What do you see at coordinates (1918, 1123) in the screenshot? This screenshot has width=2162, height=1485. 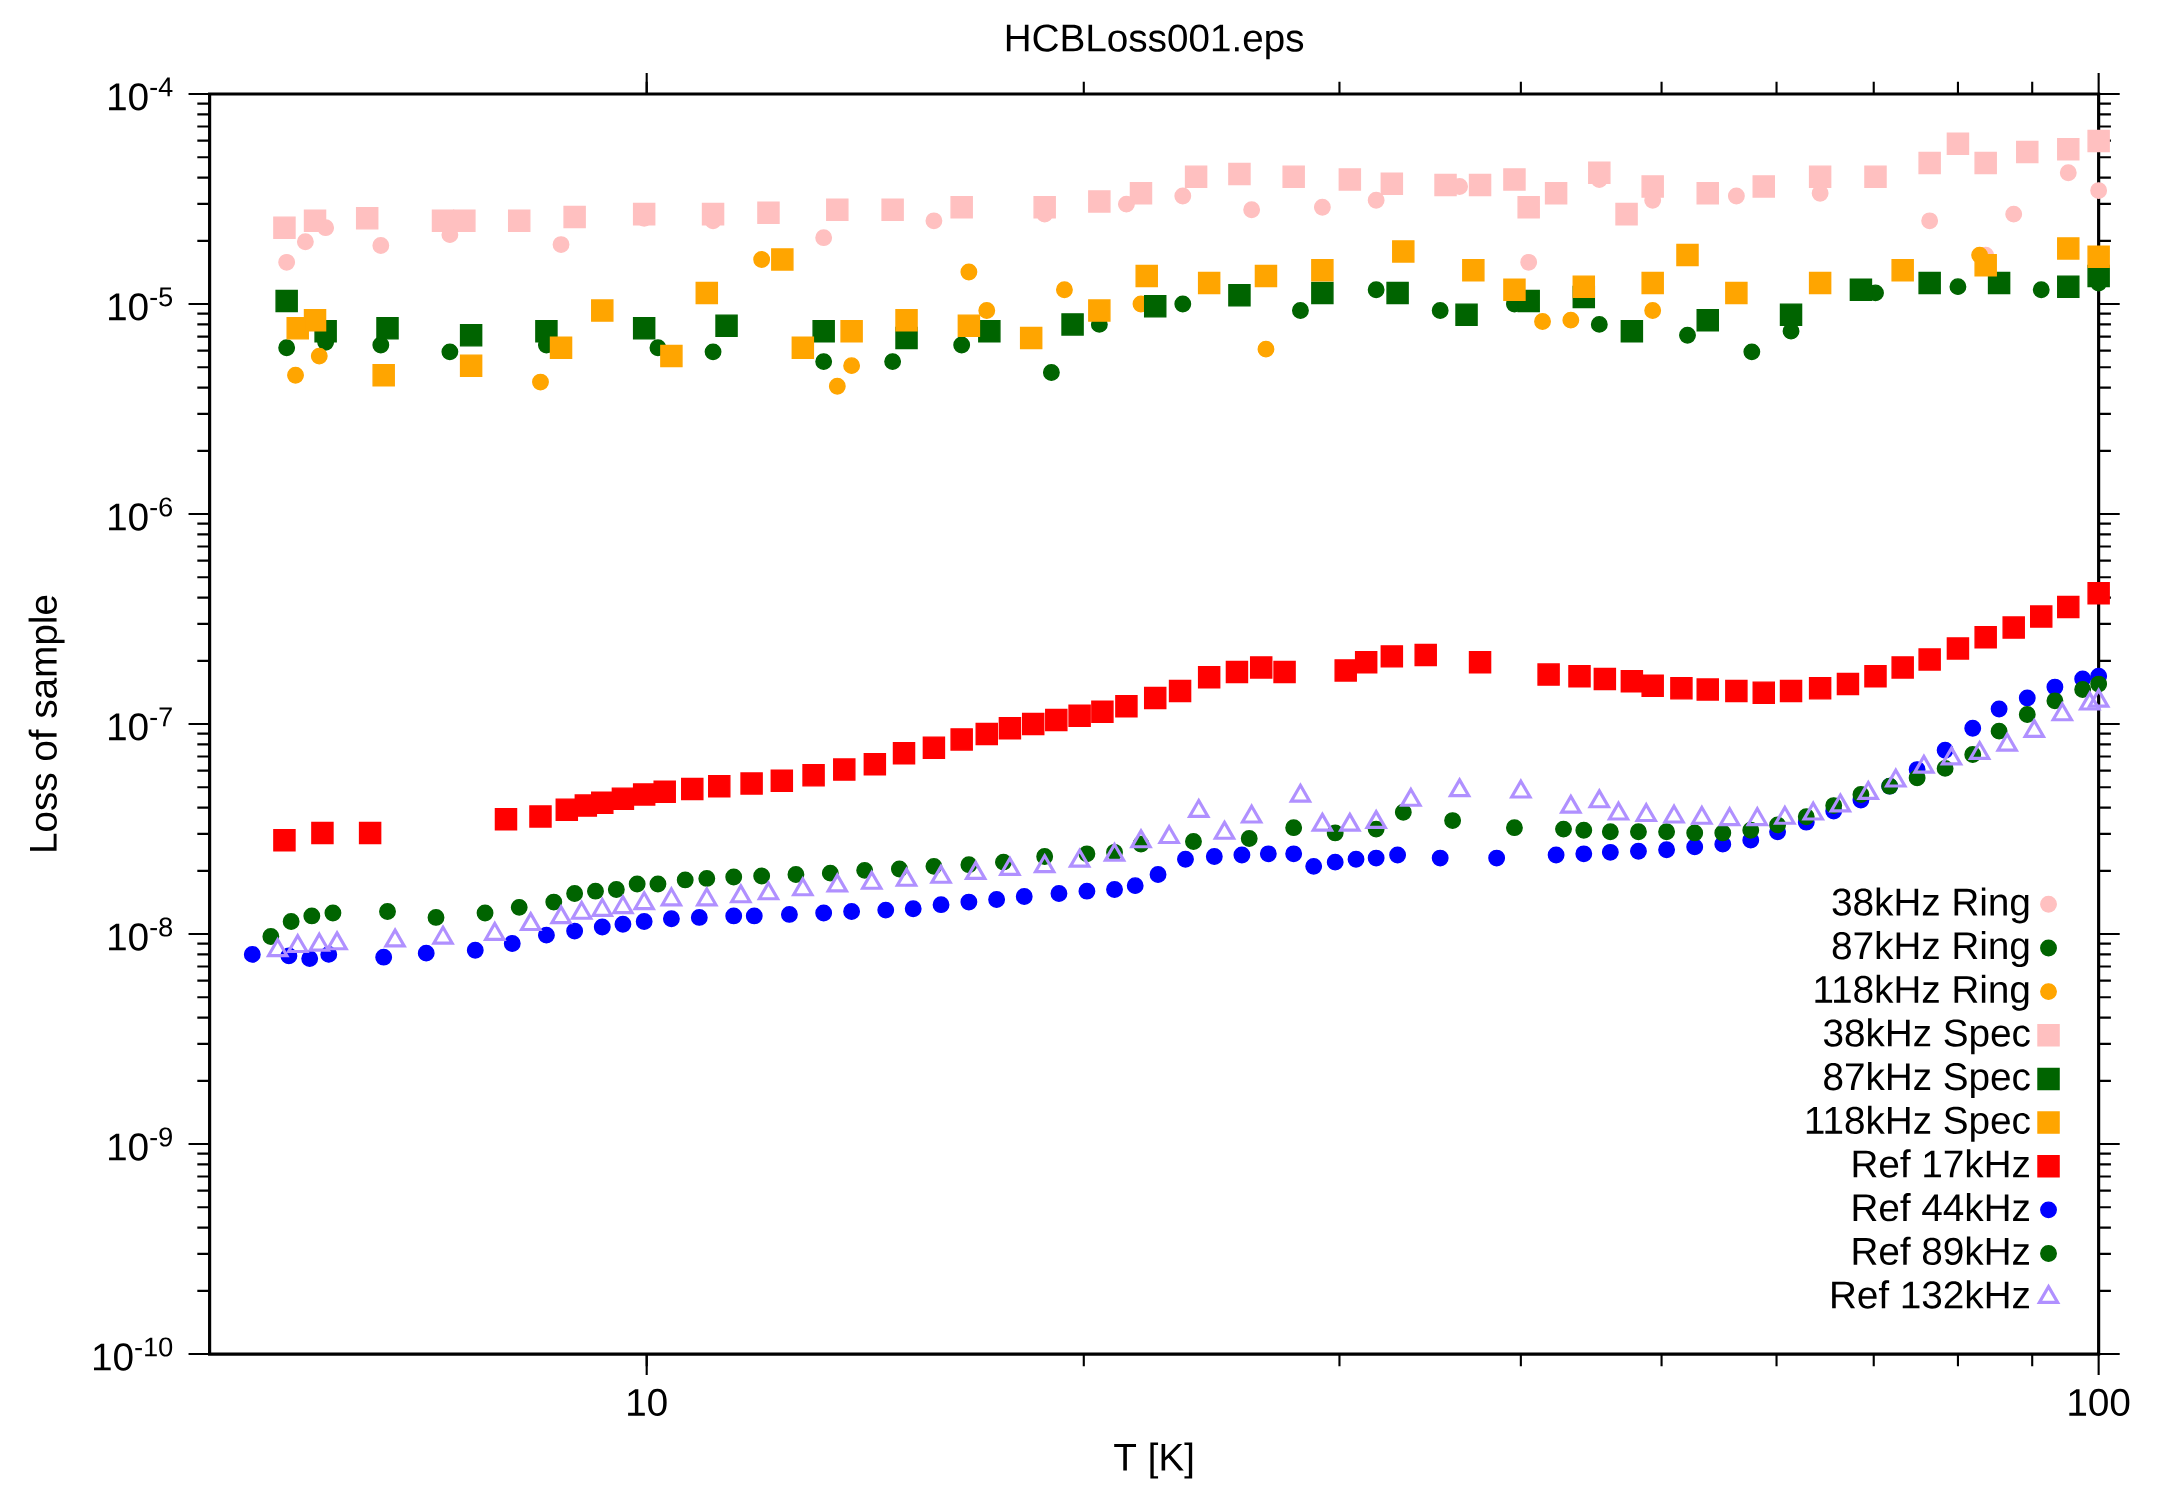 I see `legend-label: 118kHz Spec` at bounding box center [1918, 1123].